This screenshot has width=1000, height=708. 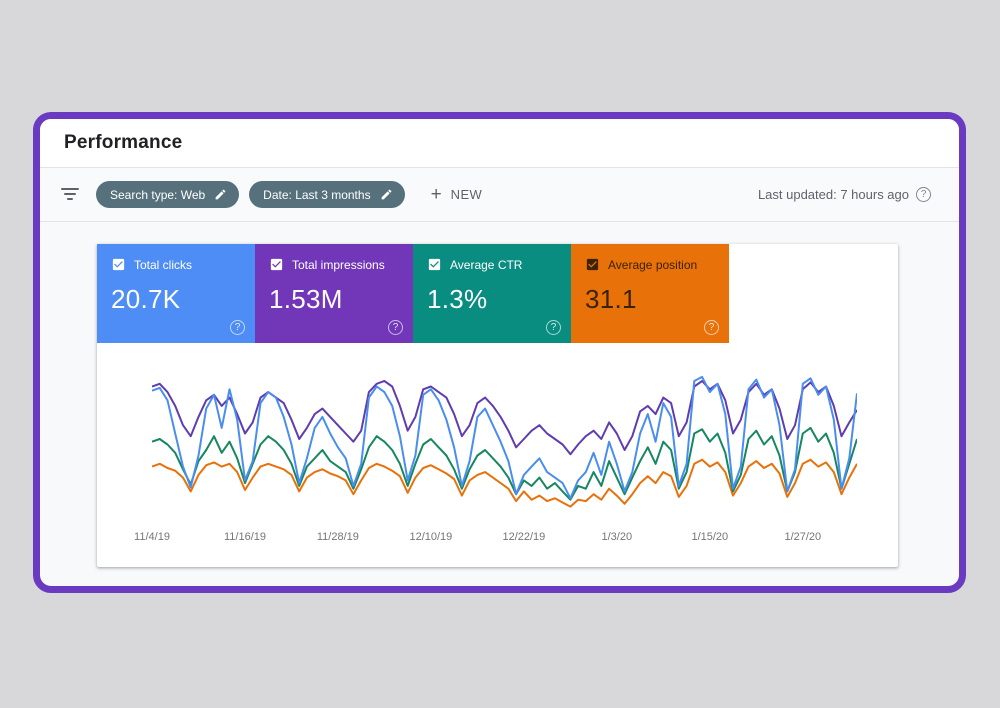 What do you see at coordinates (803, 537) in the screenshot?
I see `x-tick-label: 1/27/20` at bounding box center [803, 537].